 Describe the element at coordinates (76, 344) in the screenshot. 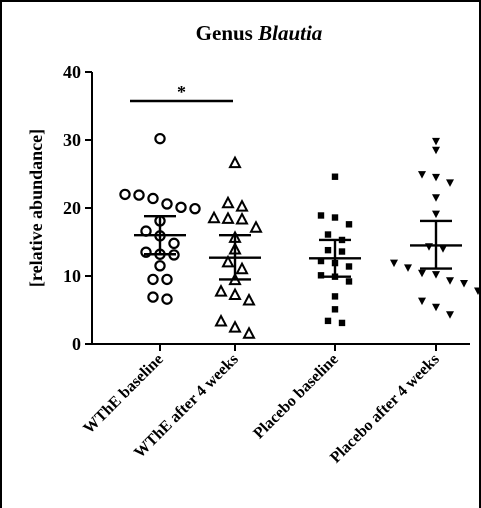

I see `y-tick-label: 0` at that location.